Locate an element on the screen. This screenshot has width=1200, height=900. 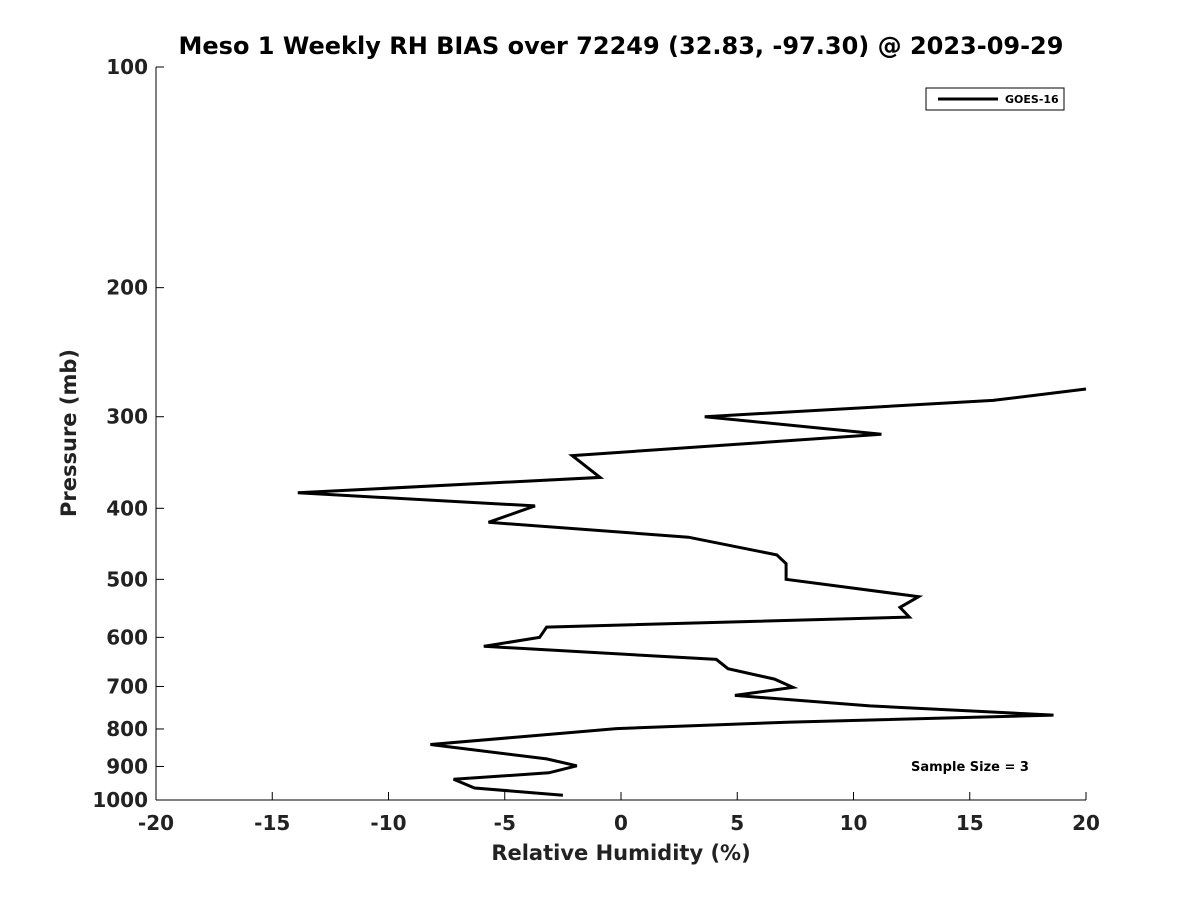
x-tick-label: 10 is located at coordinates (854, 823).